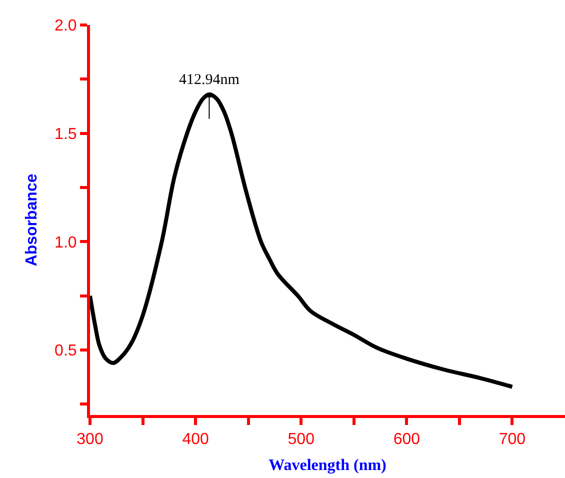 The height and width of the screenshot is (478, 565). What do you see at coordinates (90, 439) in the screenshot?
I see `x-tick-label: 300` at bounding box center [90, 439].